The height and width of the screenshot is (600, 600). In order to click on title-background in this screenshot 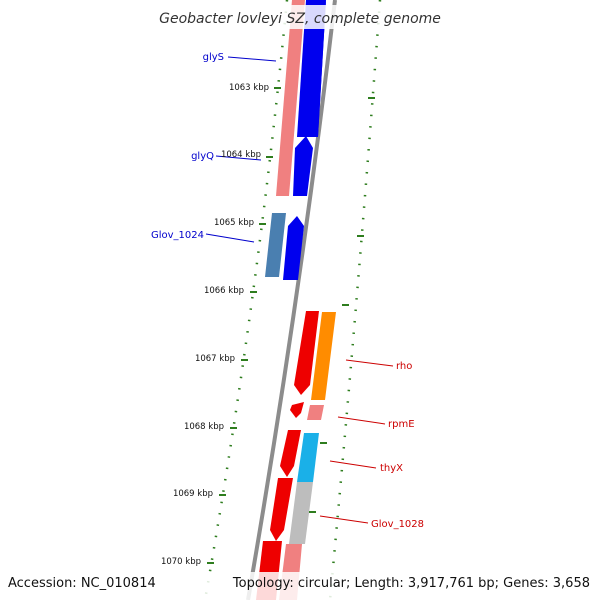, I will do `click(300, 17)`.